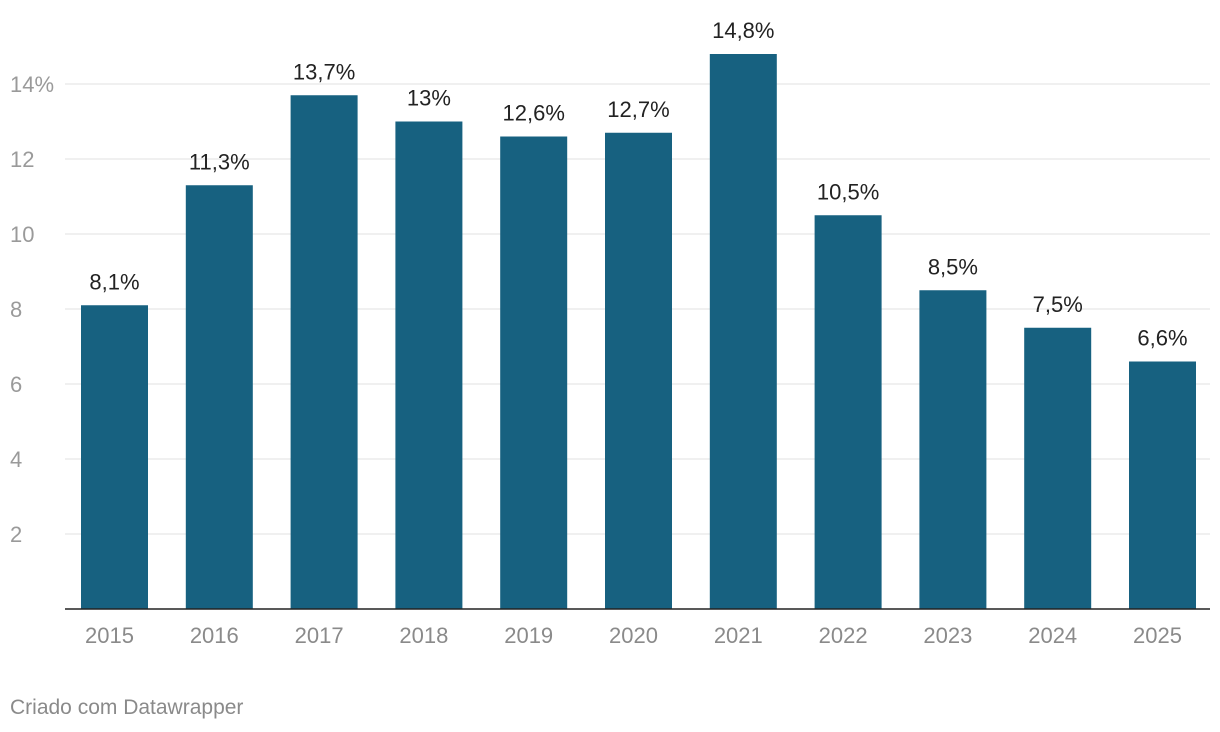 The width and height of the screenshot is (1220, 732). What do you see at coordinates (127, 707) in the screenshot?
I see `footer-credit: Criado com Datawrapper` at bounding box center [127, 707].